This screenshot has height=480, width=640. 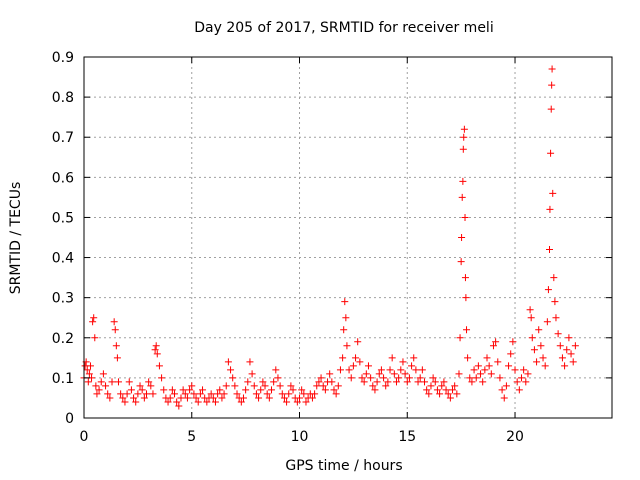 What do you see at coordinates (63, 58) in the screenshot?
I see `y-tick-label: 0.9` at bounding box center [63, 58].